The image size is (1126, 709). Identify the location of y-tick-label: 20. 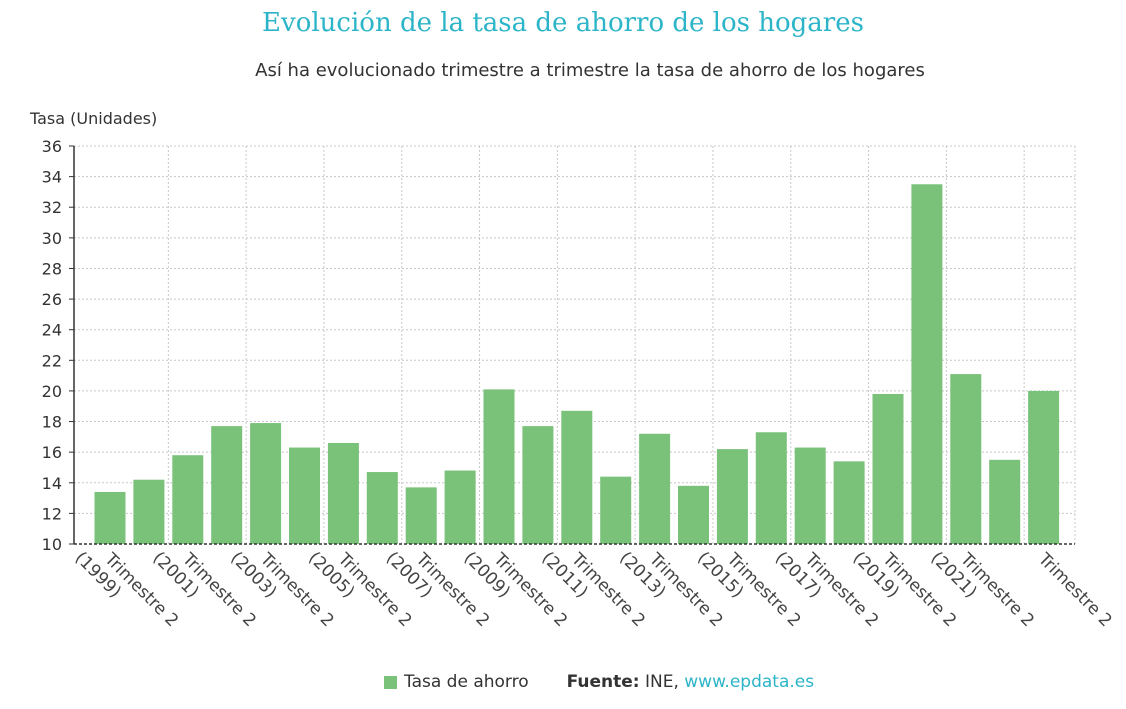
(52, 391).